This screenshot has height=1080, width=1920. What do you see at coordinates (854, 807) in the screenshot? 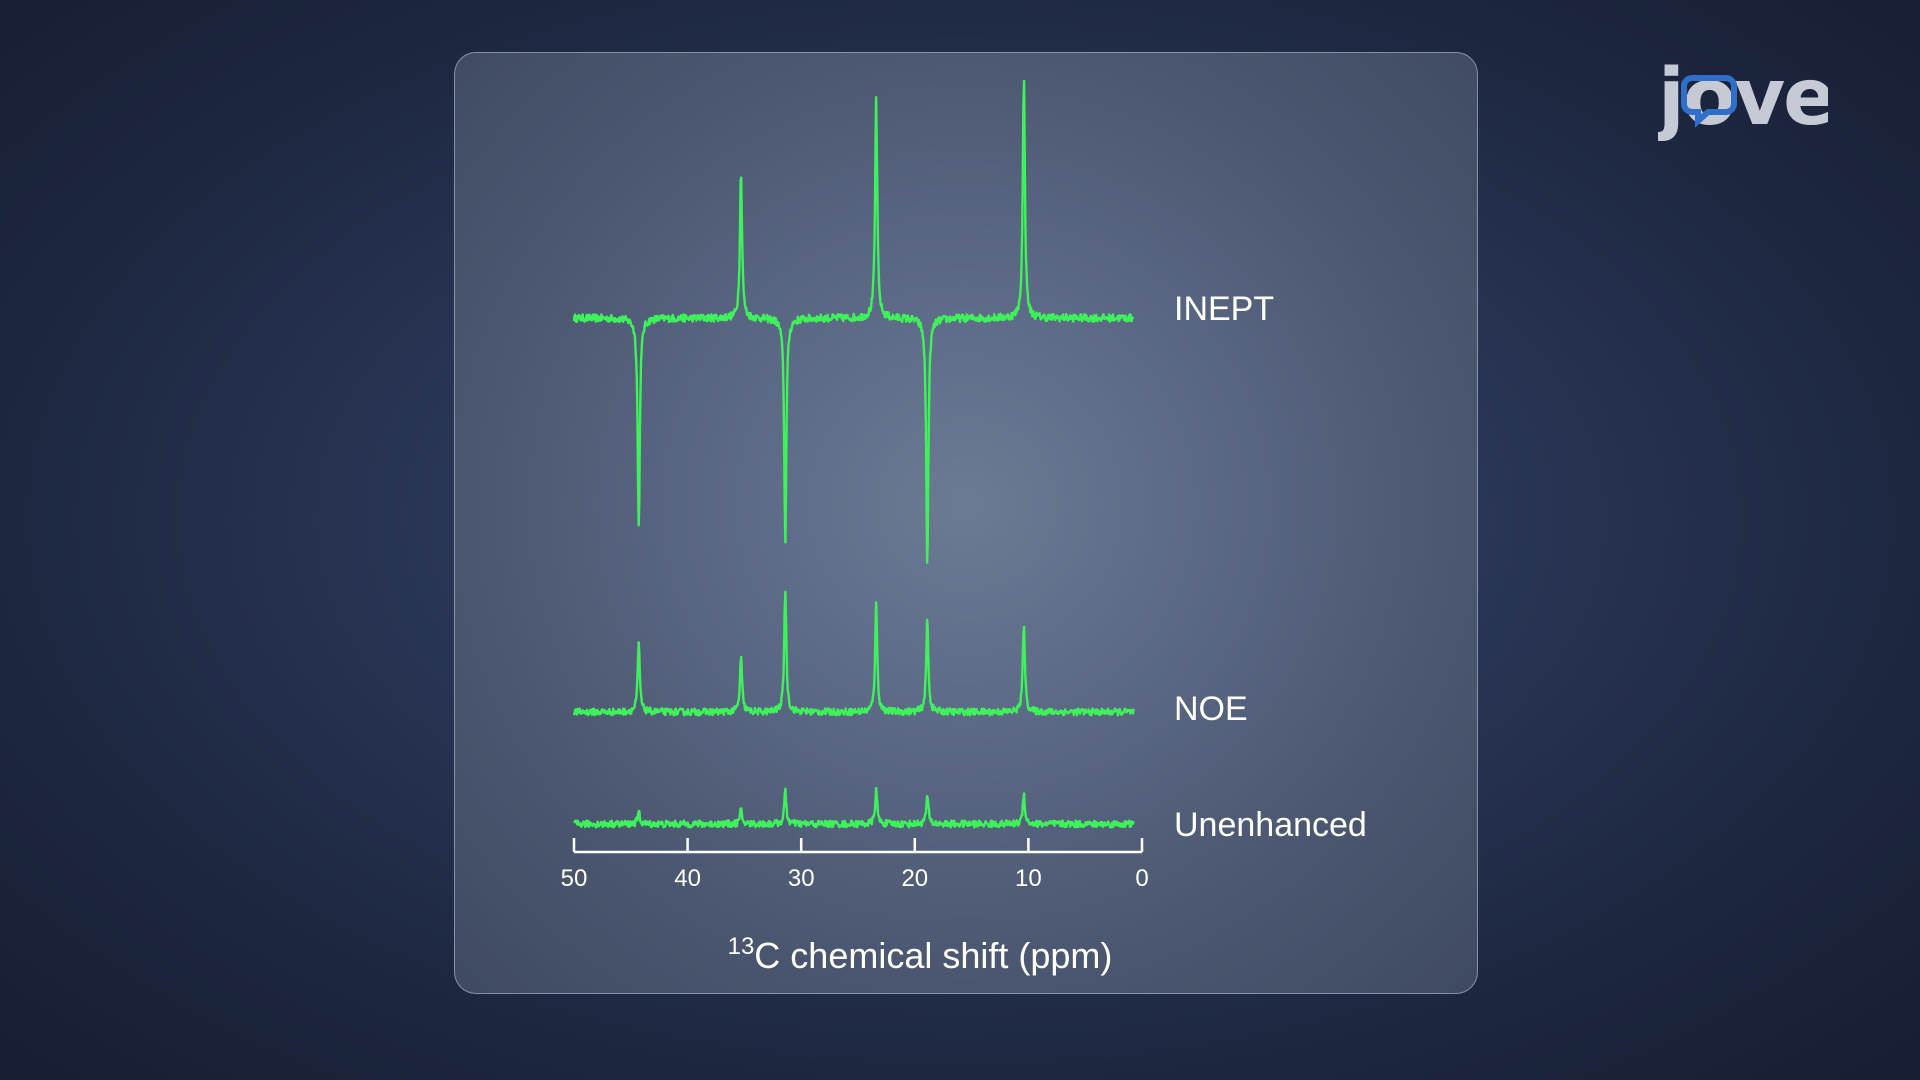
I see `series-line-unenhanced` at bounding box center [854, 807].